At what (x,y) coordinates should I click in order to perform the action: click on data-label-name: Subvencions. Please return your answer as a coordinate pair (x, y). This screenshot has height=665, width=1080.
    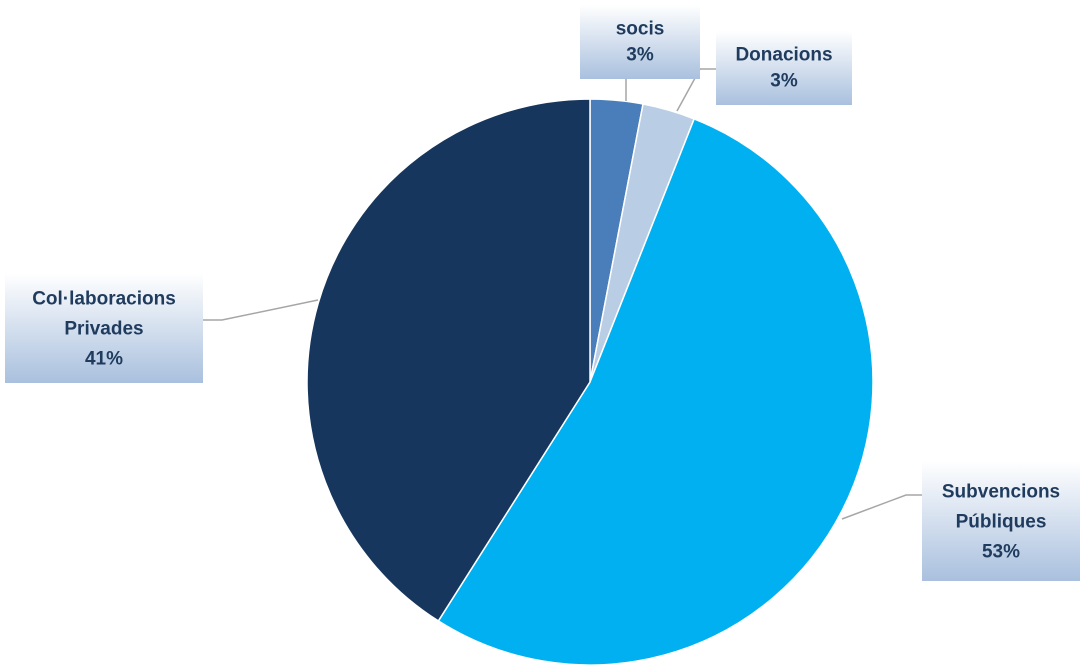
    Looking at the image, I should click on (1001, 492).